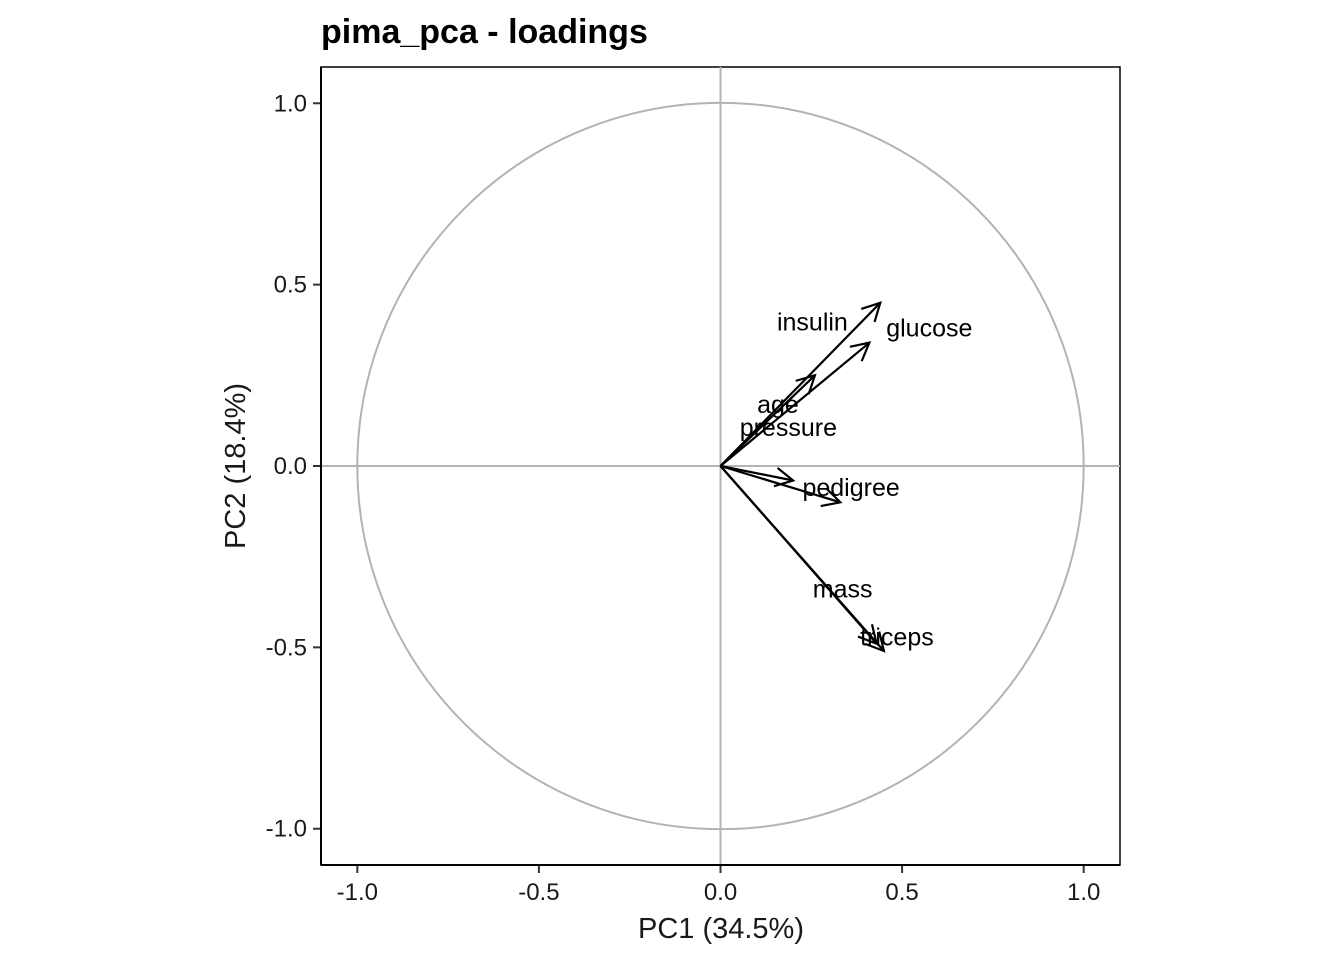 The image size is (1344, 960). I want to click on y-axis-title: PC2 (18.4%), so click(236, 466).